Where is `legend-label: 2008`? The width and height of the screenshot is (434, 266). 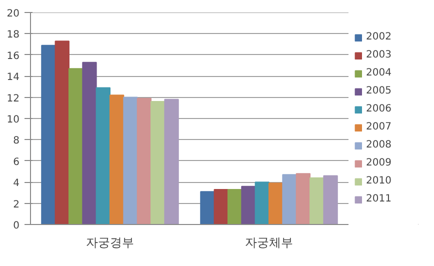
legend-label: 2008 is located at coordinates (379, 145).